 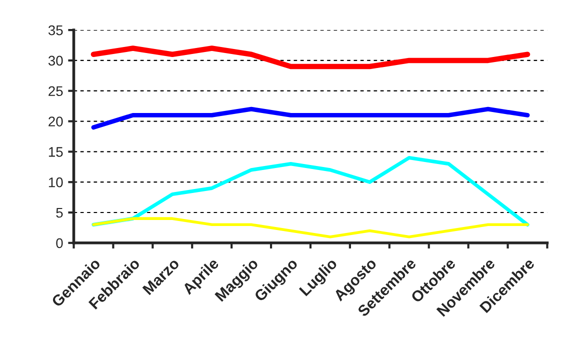 I want to click on y-tick-label: 0, so click(x=59, y=243).